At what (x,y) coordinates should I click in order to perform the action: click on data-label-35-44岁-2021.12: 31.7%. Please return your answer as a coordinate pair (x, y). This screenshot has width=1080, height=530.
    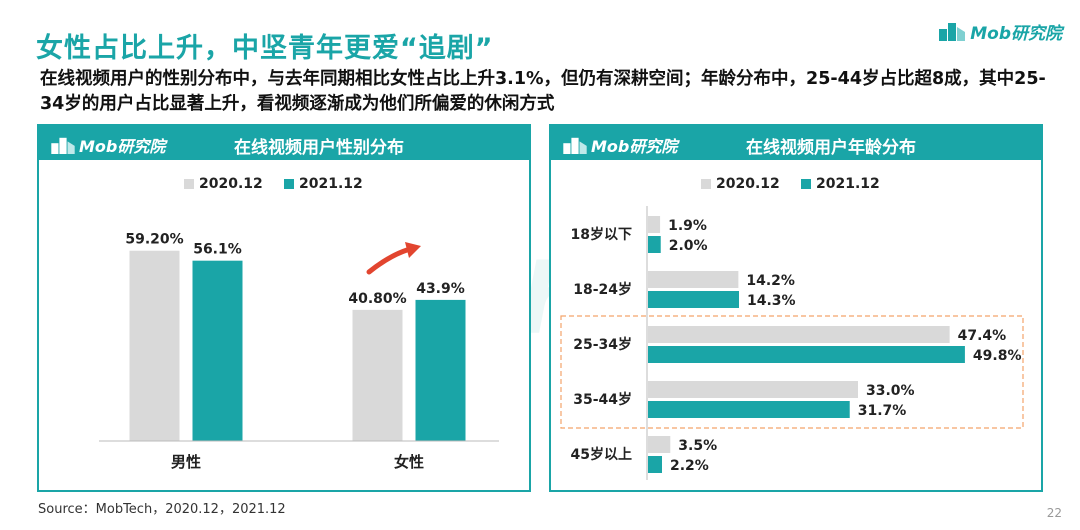
    Looking at the image, I should click on (882, 411).